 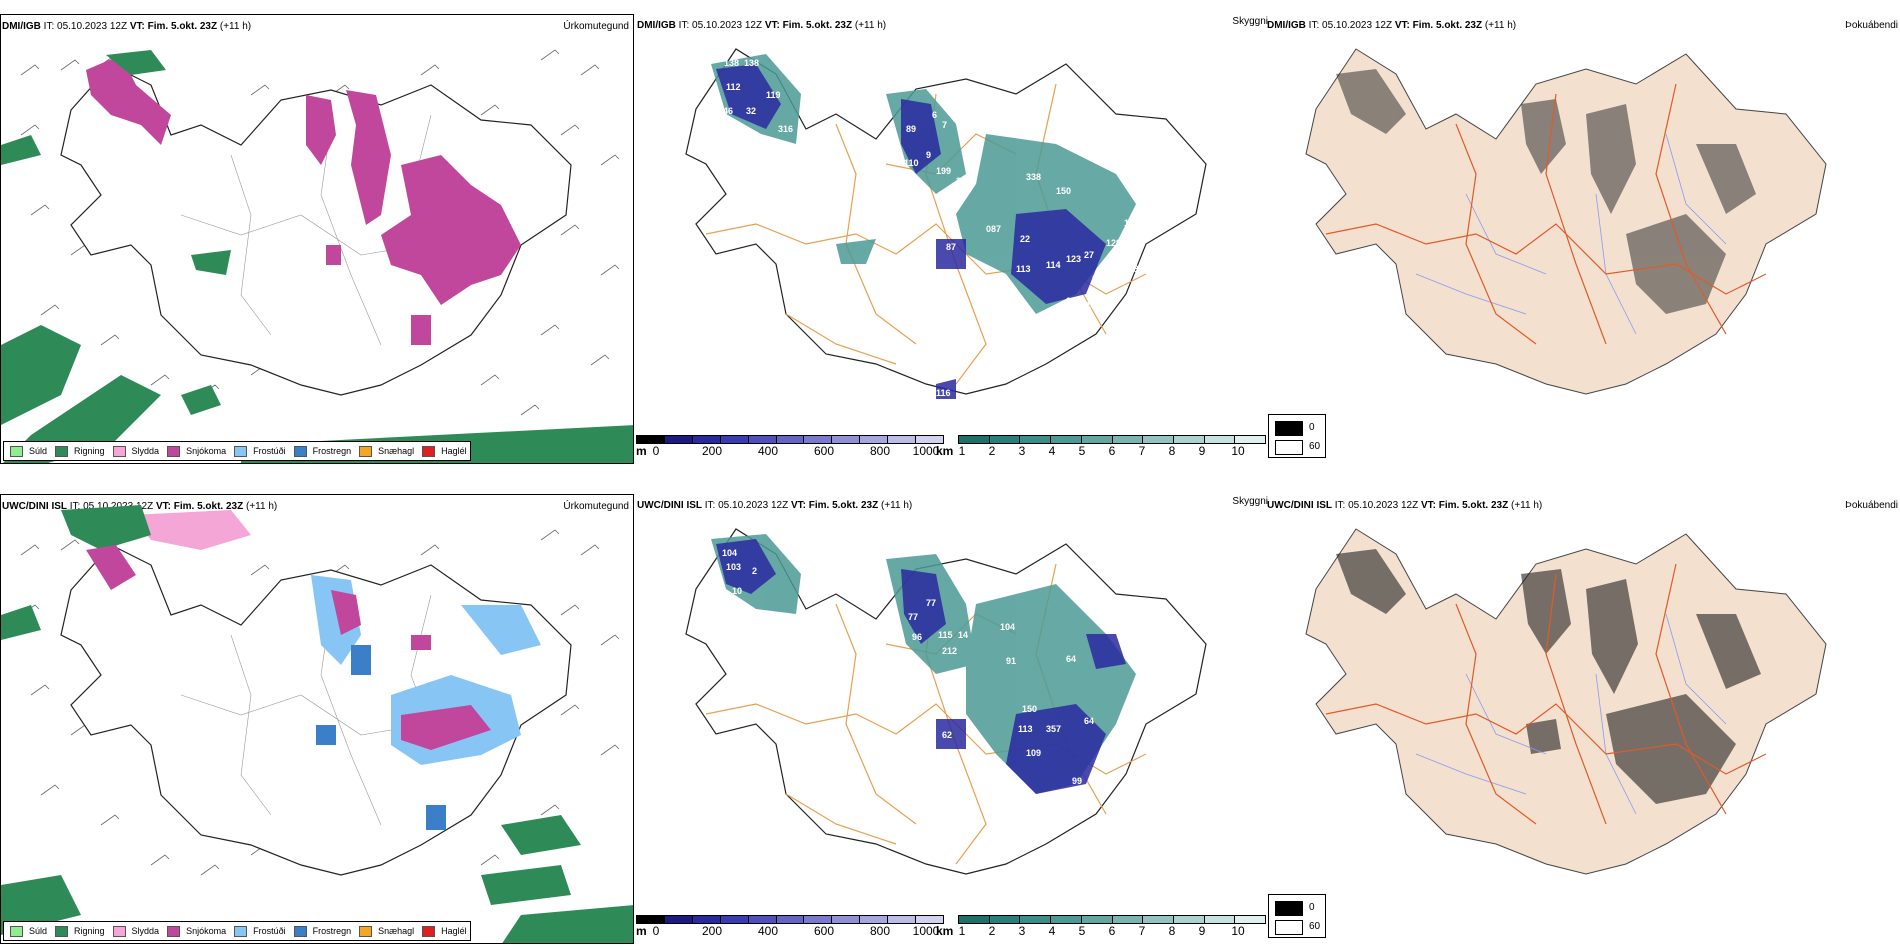 What do you see at coordinates (761, 141) in the screenshot?
I see `svg-text: 24` at bounding box center [761, 141].